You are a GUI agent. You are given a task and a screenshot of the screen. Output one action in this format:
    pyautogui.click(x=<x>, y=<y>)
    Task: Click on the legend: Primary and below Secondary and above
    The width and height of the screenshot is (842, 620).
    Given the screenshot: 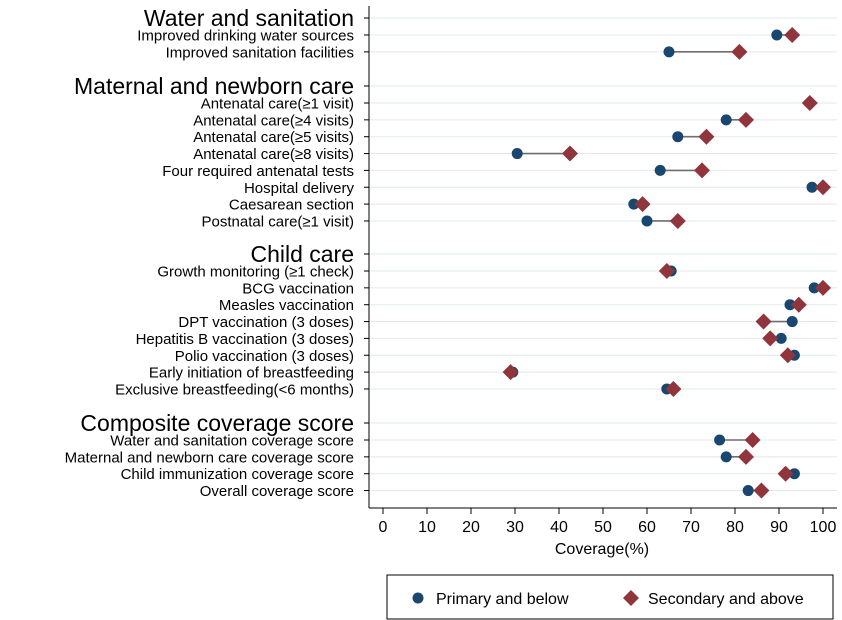 What is the action you would take?
    pyautogui.click(x=610, y=597)
    